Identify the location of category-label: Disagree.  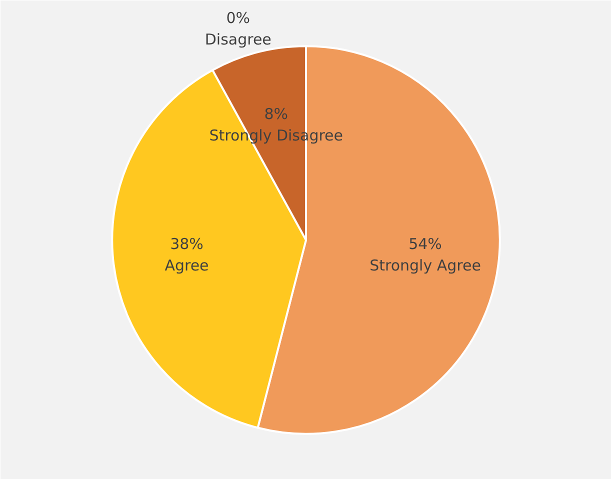
(238, 39).